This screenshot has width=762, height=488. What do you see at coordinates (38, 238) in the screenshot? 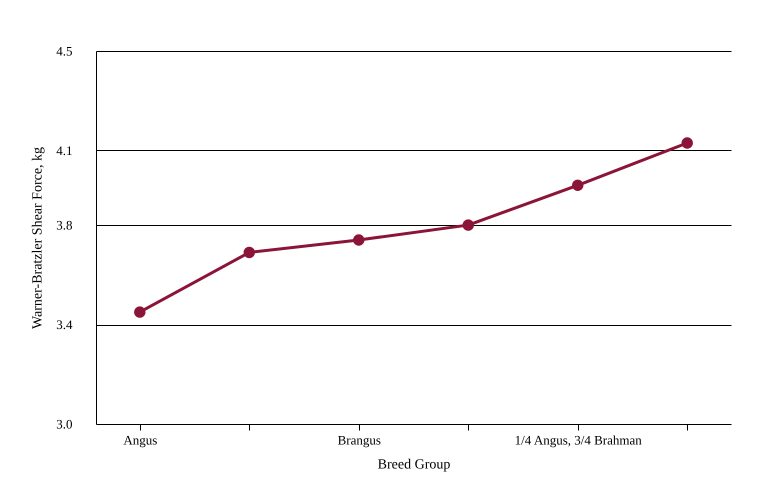
I see `y-axis-title: Warner-Bratzler Shear Force, kg` at bounding box center [38, 238].